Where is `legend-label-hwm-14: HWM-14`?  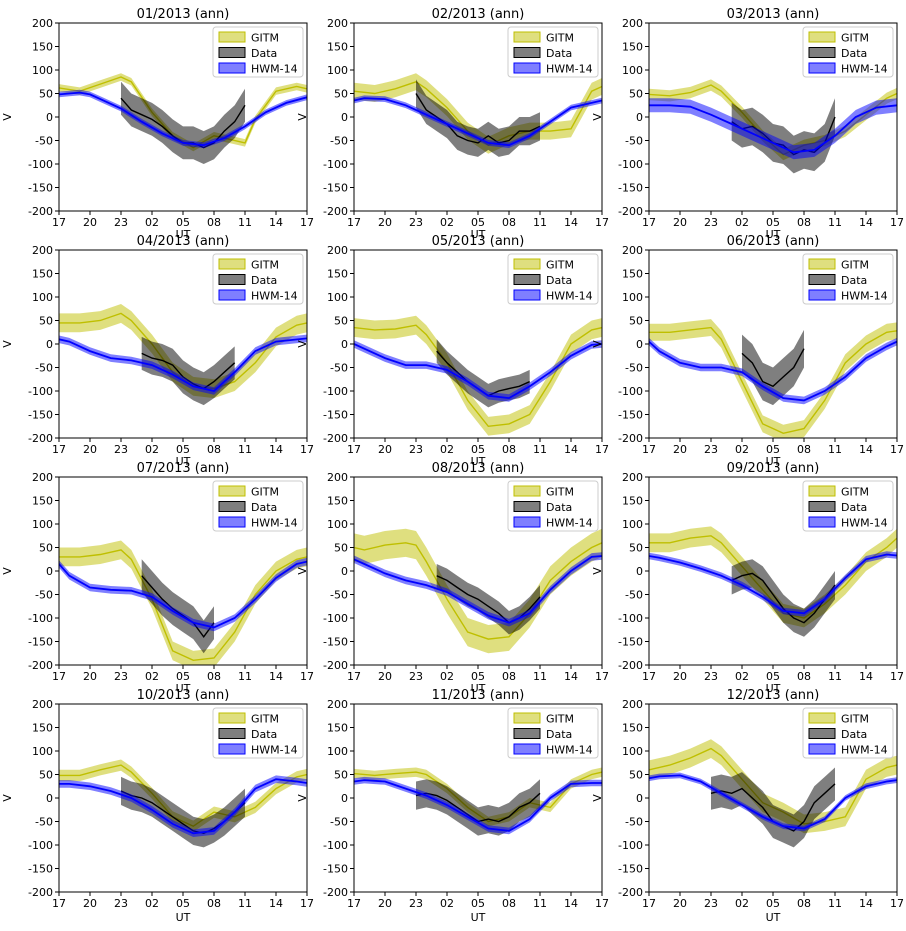
legend-label-hwm-14: HWM-14 is located at coordinates (569, 750).